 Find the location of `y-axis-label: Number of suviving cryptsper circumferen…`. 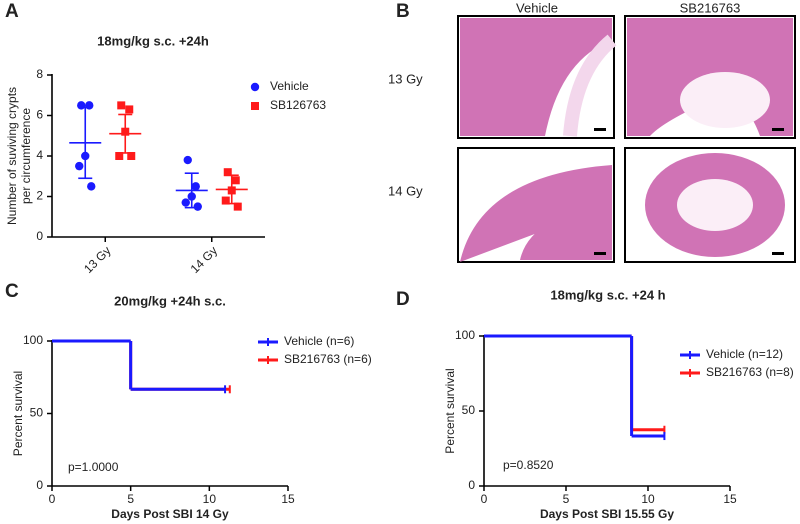

y-axis-label: Number of suviving cryptsper circumferen… is located at coordinates (19, 156).